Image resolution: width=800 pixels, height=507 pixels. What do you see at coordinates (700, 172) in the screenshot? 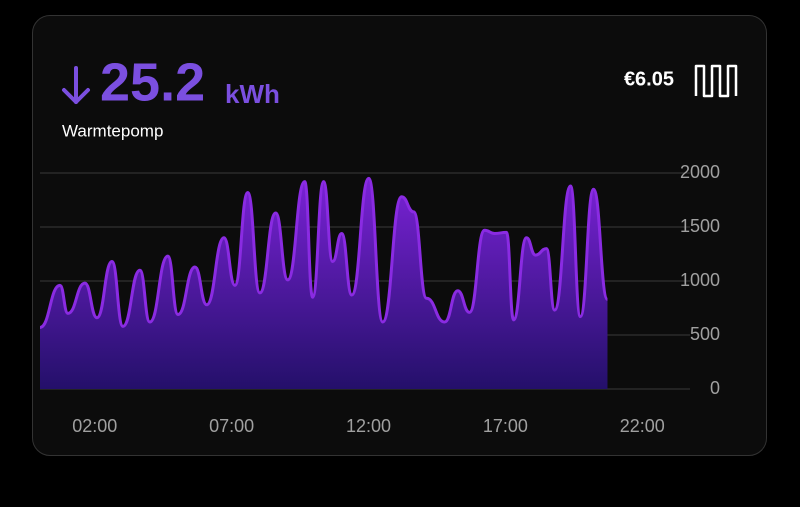
I see `y-tick-label: 2000` at bounding box center [700, 172].